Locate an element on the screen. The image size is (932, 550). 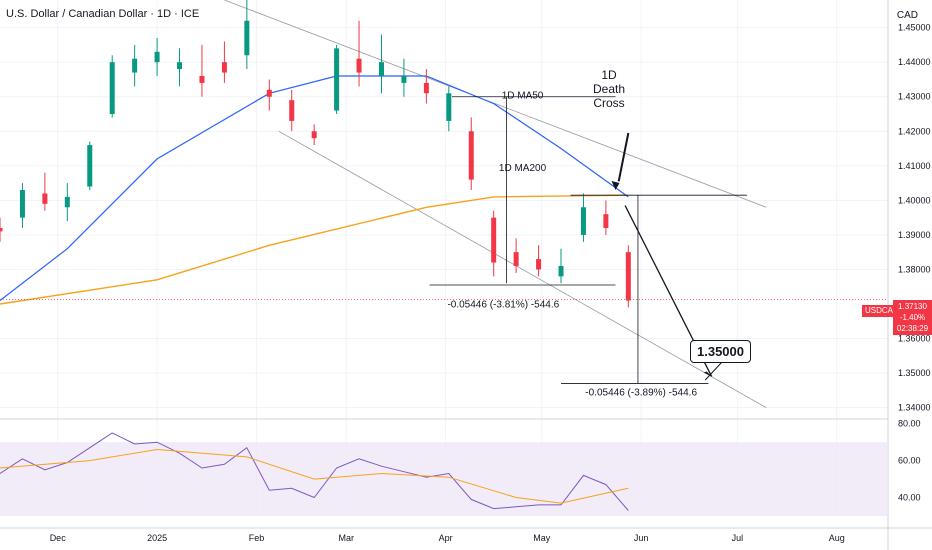
death-cross-label: 1D Death Cross is located at coordinates (609, 89).